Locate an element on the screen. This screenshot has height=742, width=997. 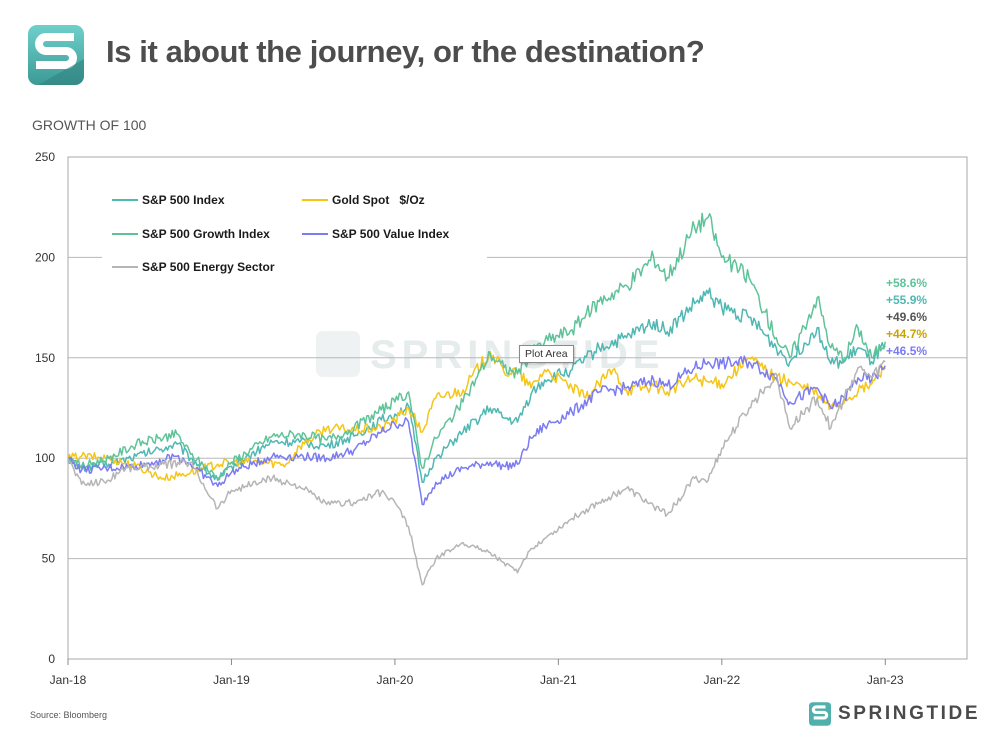
legend-item-value: S&P 500 Value Index is located at coordinates (375, 234).